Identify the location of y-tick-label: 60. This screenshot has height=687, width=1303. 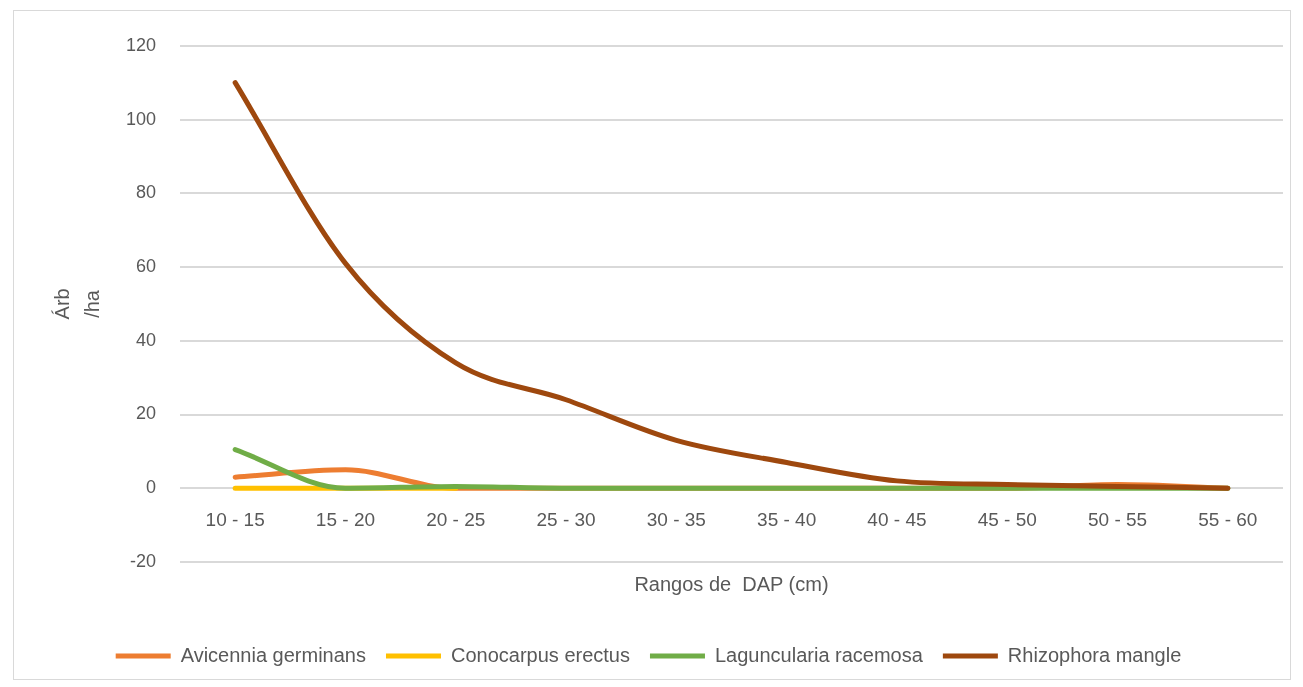
(145, 266).